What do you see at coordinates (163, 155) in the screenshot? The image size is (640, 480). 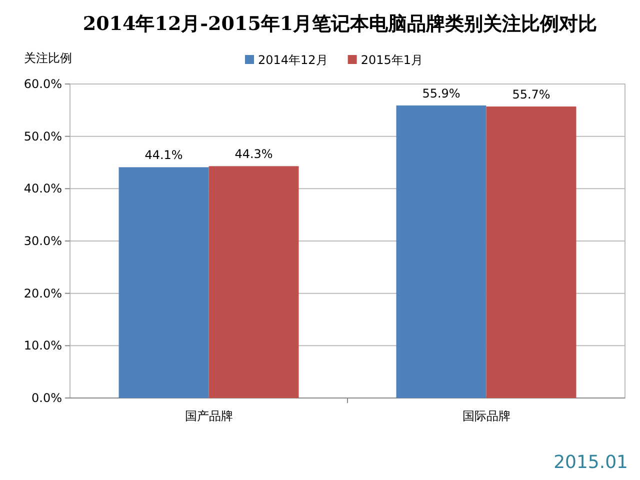 I see `data-label: 44.1%` at bounding box center [163, 155].